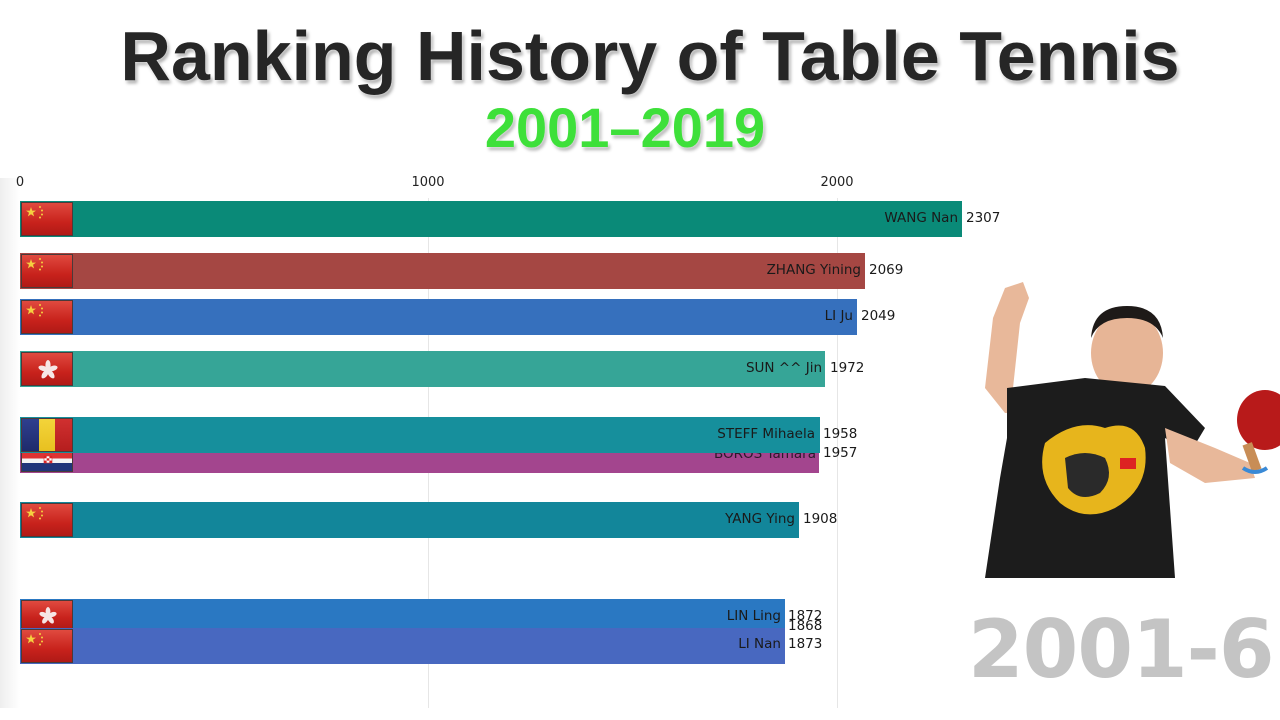 Image resolution: width=1280 pixels, height=720 pixels. Describe the element at coordinates (650, 56) in the screenshot. I see `chart-title: Ranking History of Table Tennis` at that location.